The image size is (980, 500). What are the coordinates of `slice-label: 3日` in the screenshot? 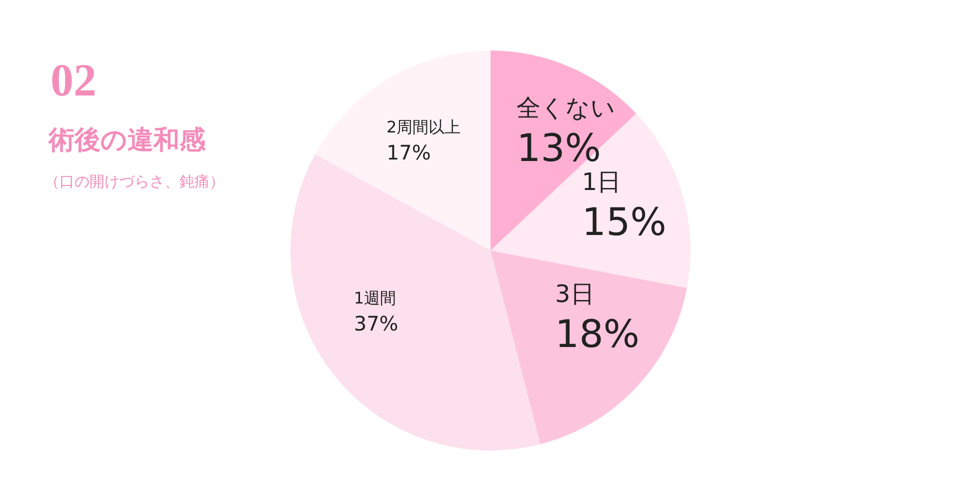 It's located at (574, 294).